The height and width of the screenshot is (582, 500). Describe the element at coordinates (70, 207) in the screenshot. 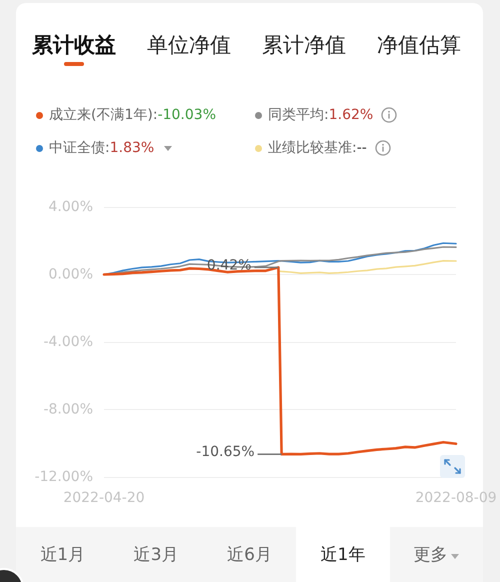

I see `y-tick-label: 4.00%` at that location.